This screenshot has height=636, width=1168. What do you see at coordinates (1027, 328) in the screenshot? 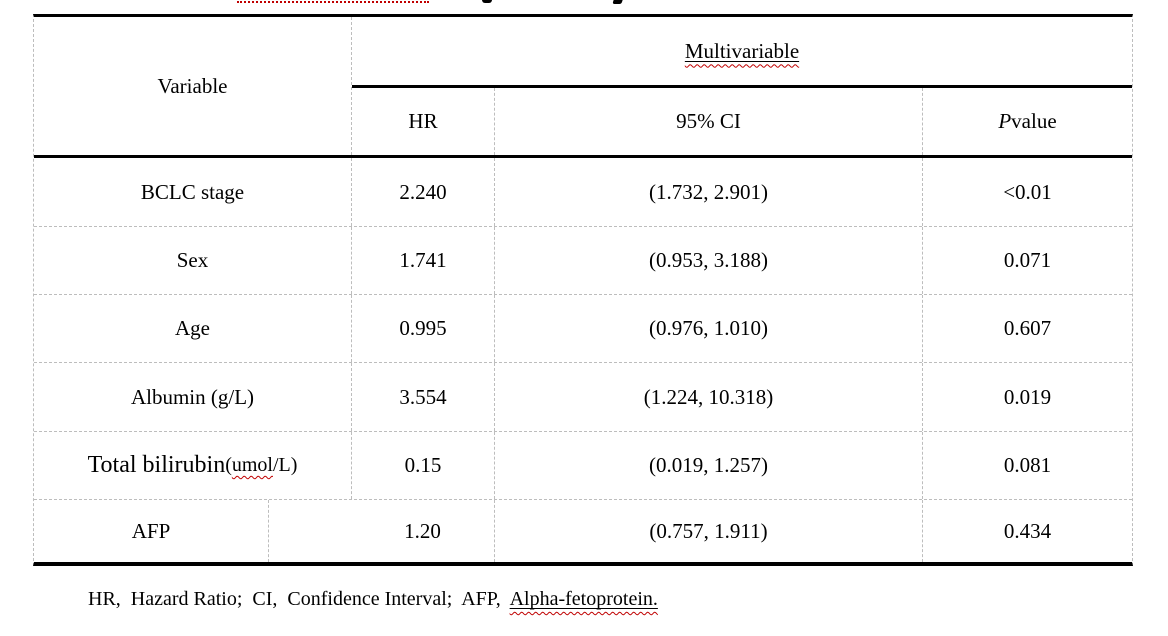
I see `cell-p: 0.607` at bounding box center [1027, 328].